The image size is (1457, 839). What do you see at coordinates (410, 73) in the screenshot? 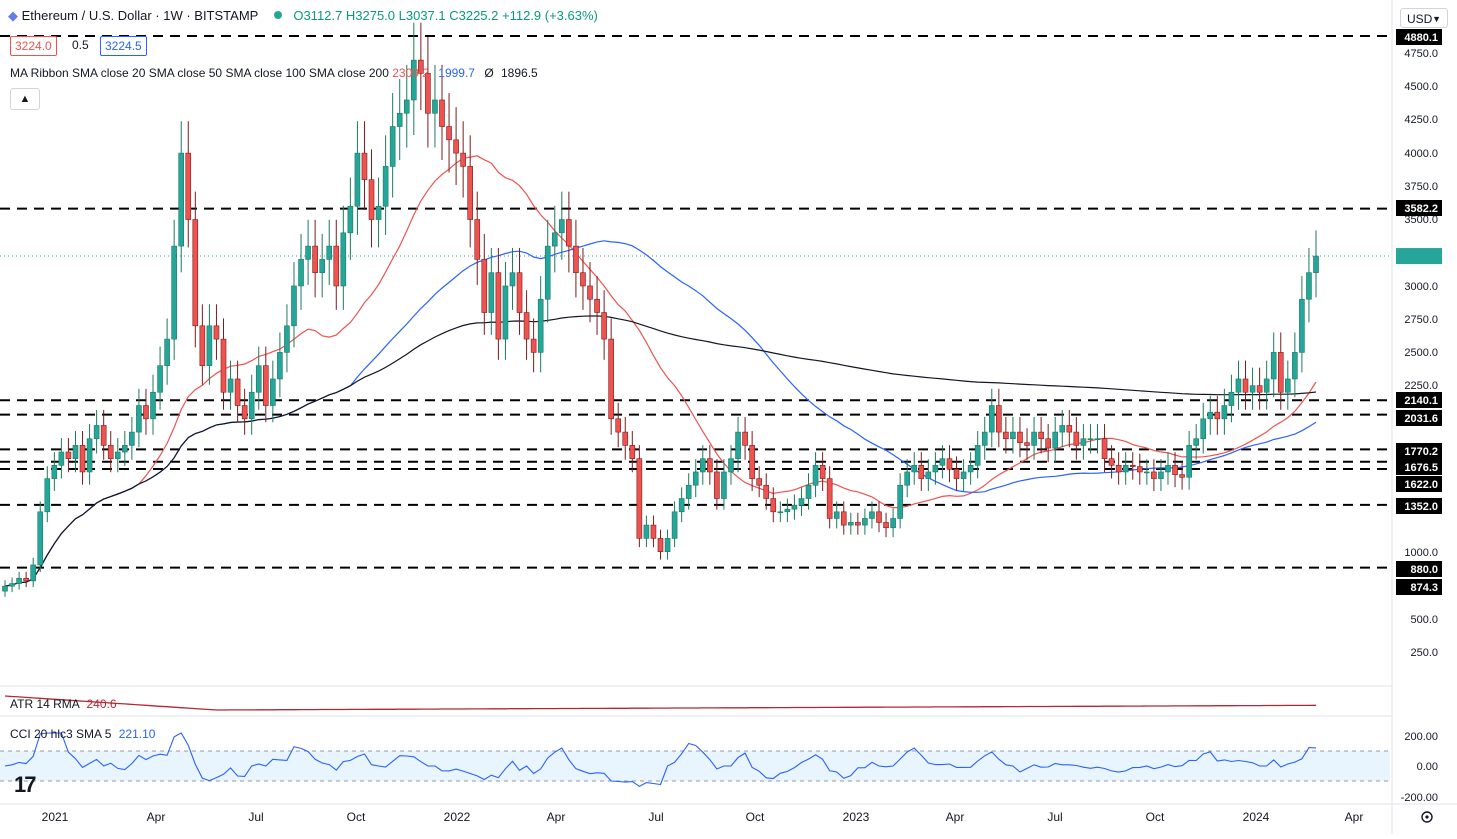
I see `sma20-value: 2309.2` at bounding box center [410, 73].